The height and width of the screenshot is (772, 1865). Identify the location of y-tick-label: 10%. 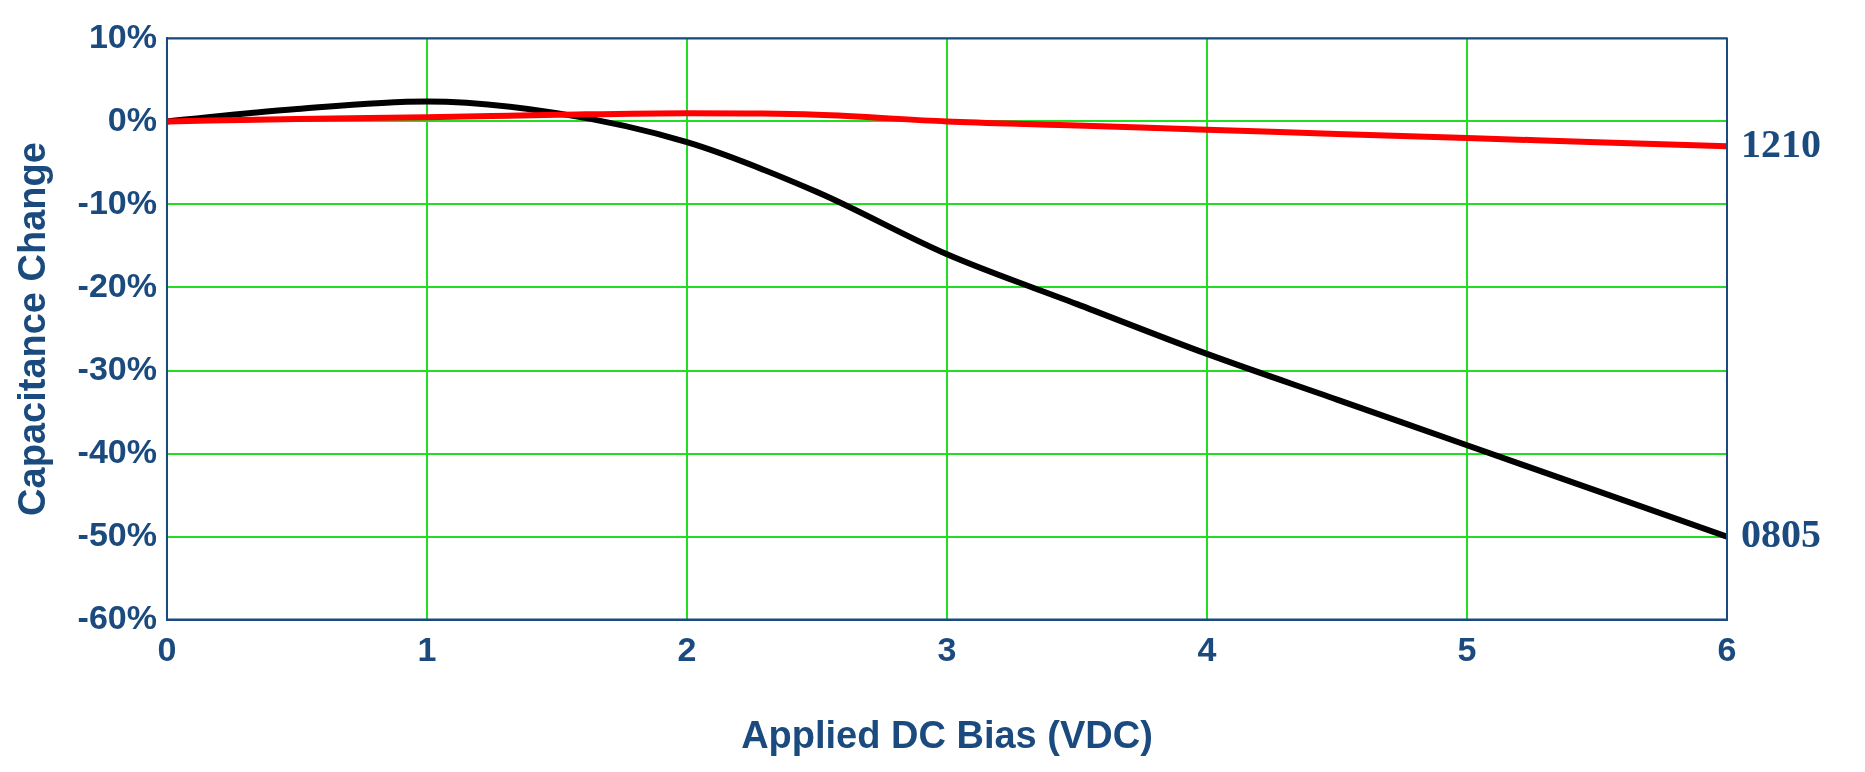
(122, 35).